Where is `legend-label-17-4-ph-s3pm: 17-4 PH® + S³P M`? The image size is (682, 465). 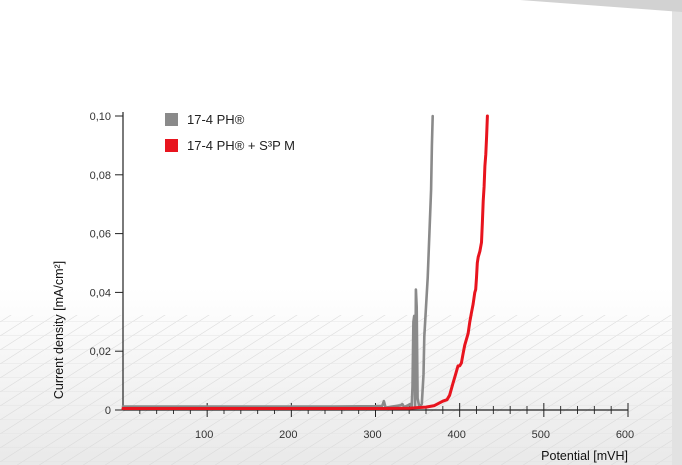
legend-label-17-4-ph-s3pm: 17-4 PH® + S³P M is located at coordinates (241, 145).